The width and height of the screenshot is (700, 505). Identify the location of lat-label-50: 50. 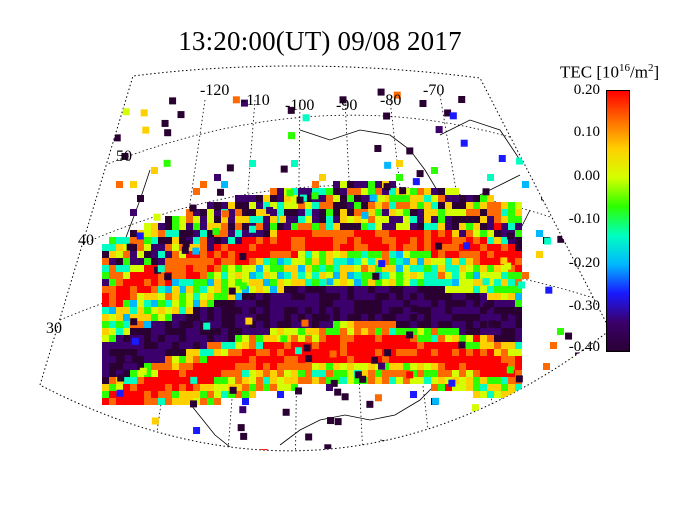
(124, 157).